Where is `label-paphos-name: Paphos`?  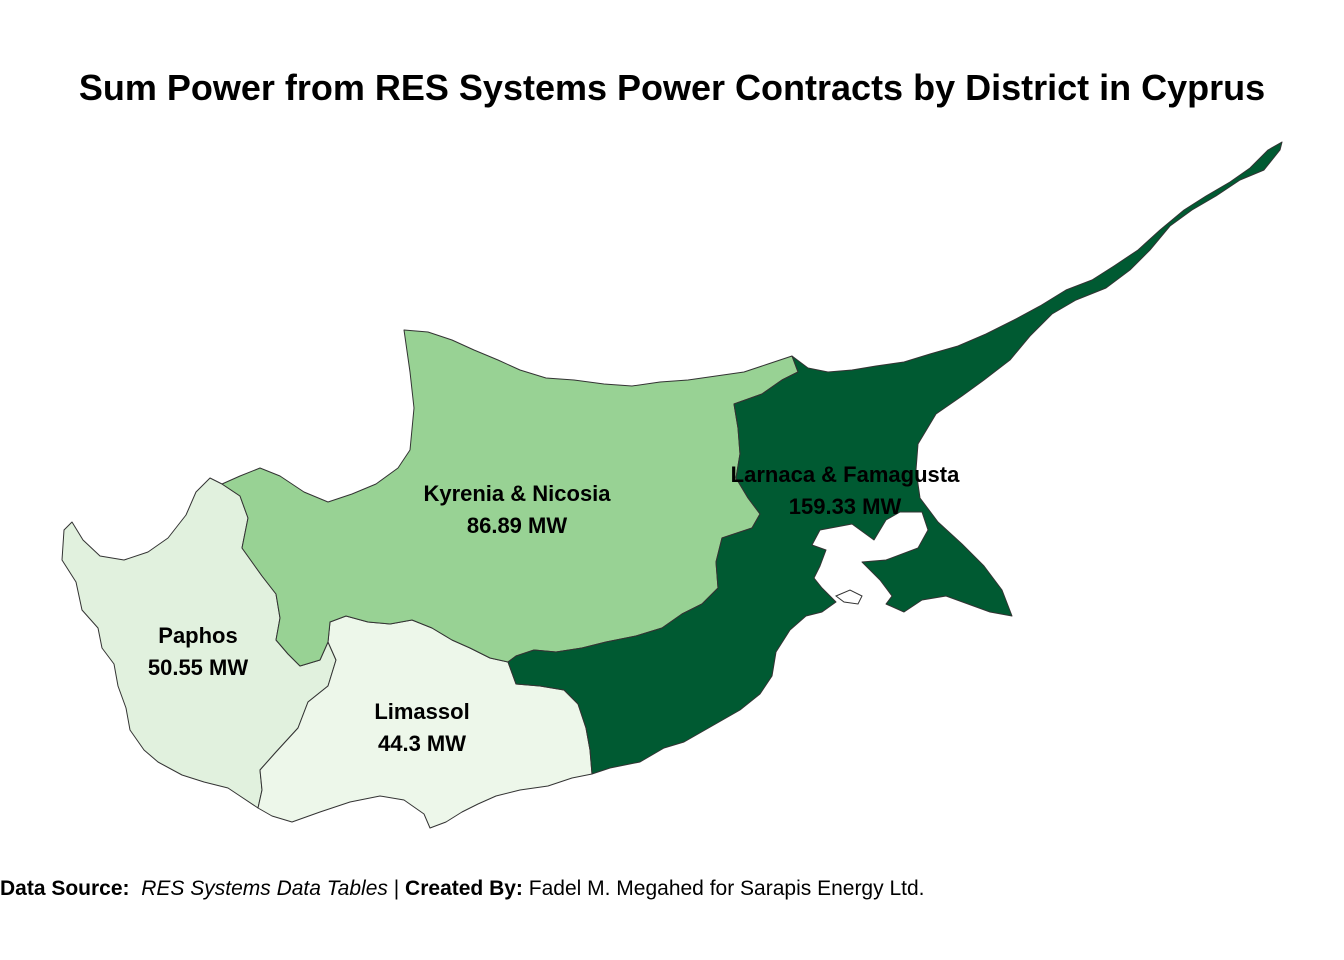 label-paphos-name: Paphos is located at coordinates (197, 635).